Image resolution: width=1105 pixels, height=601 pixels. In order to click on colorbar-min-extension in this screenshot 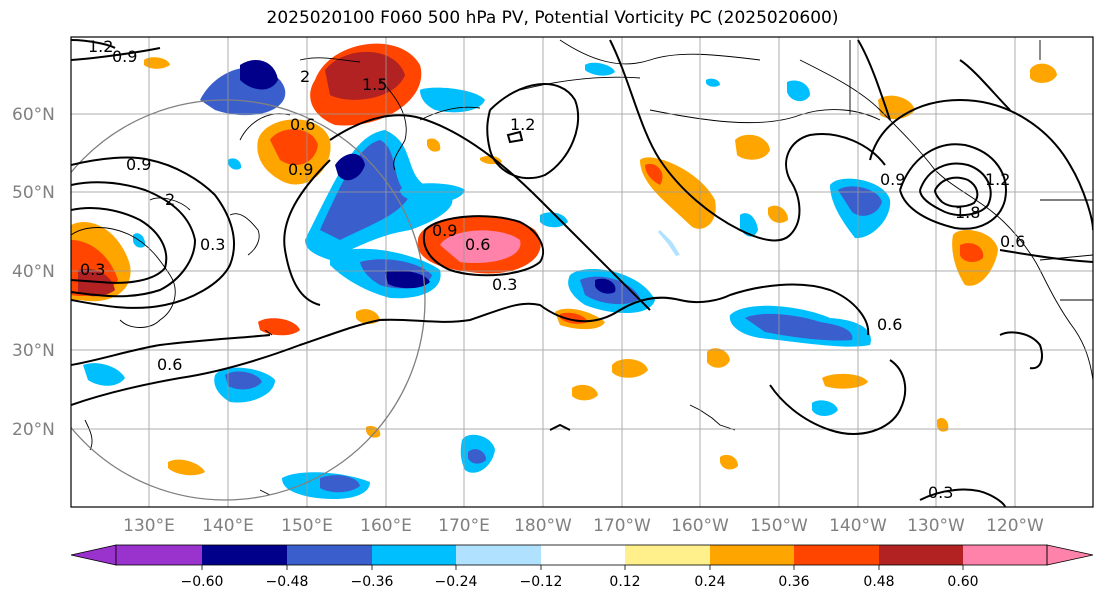, I will do `click(93, 555)`.